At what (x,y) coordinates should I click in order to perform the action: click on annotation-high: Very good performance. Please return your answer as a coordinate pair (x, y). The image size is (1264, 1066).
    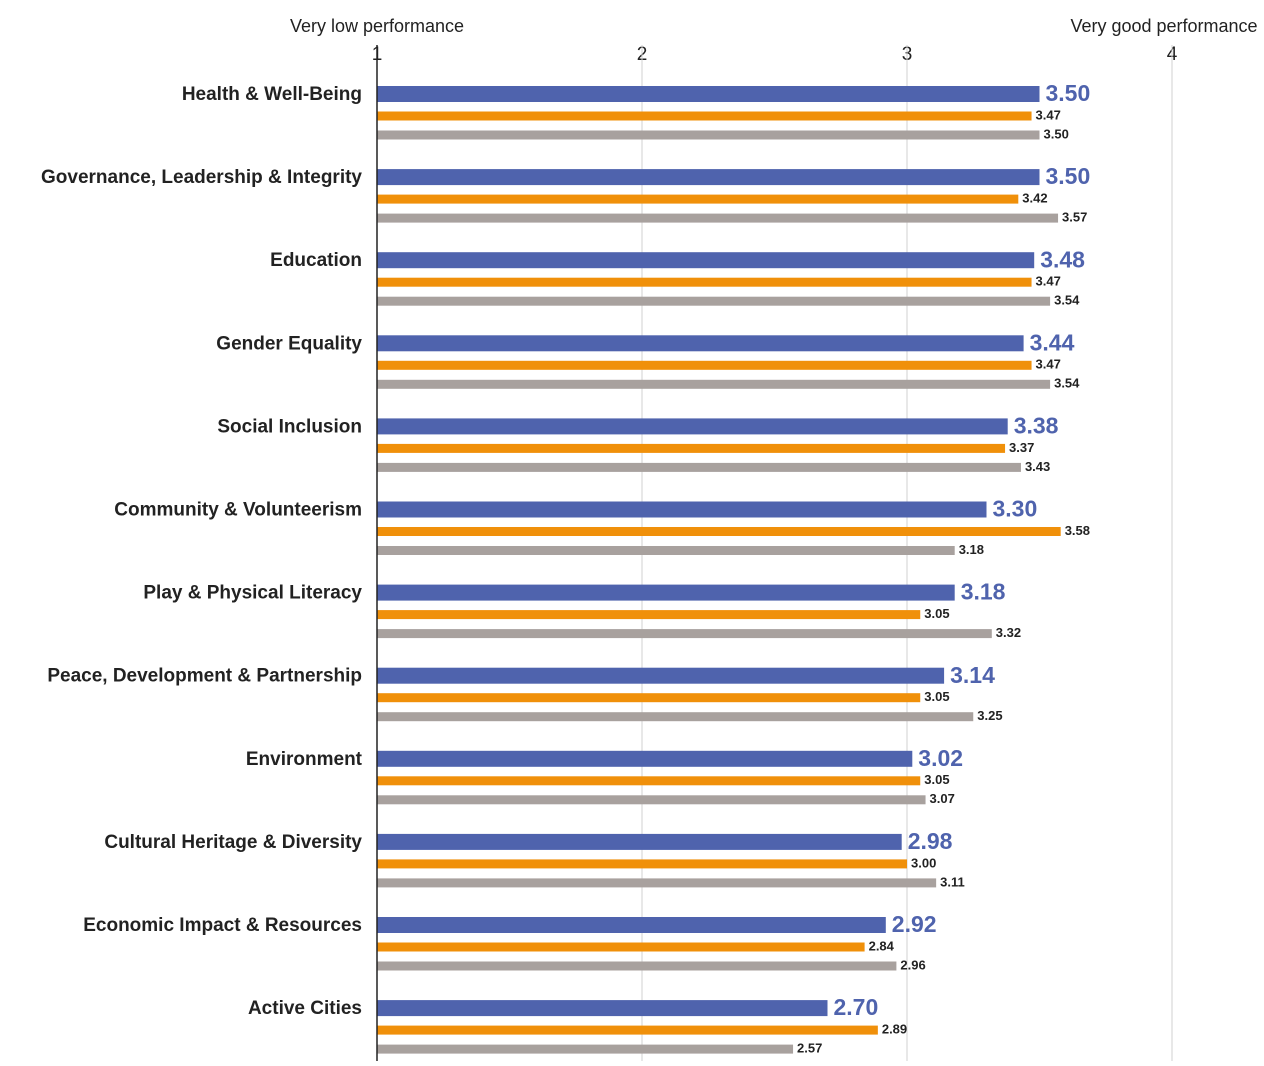
    Looking at the image, I should click on (1163, 26).